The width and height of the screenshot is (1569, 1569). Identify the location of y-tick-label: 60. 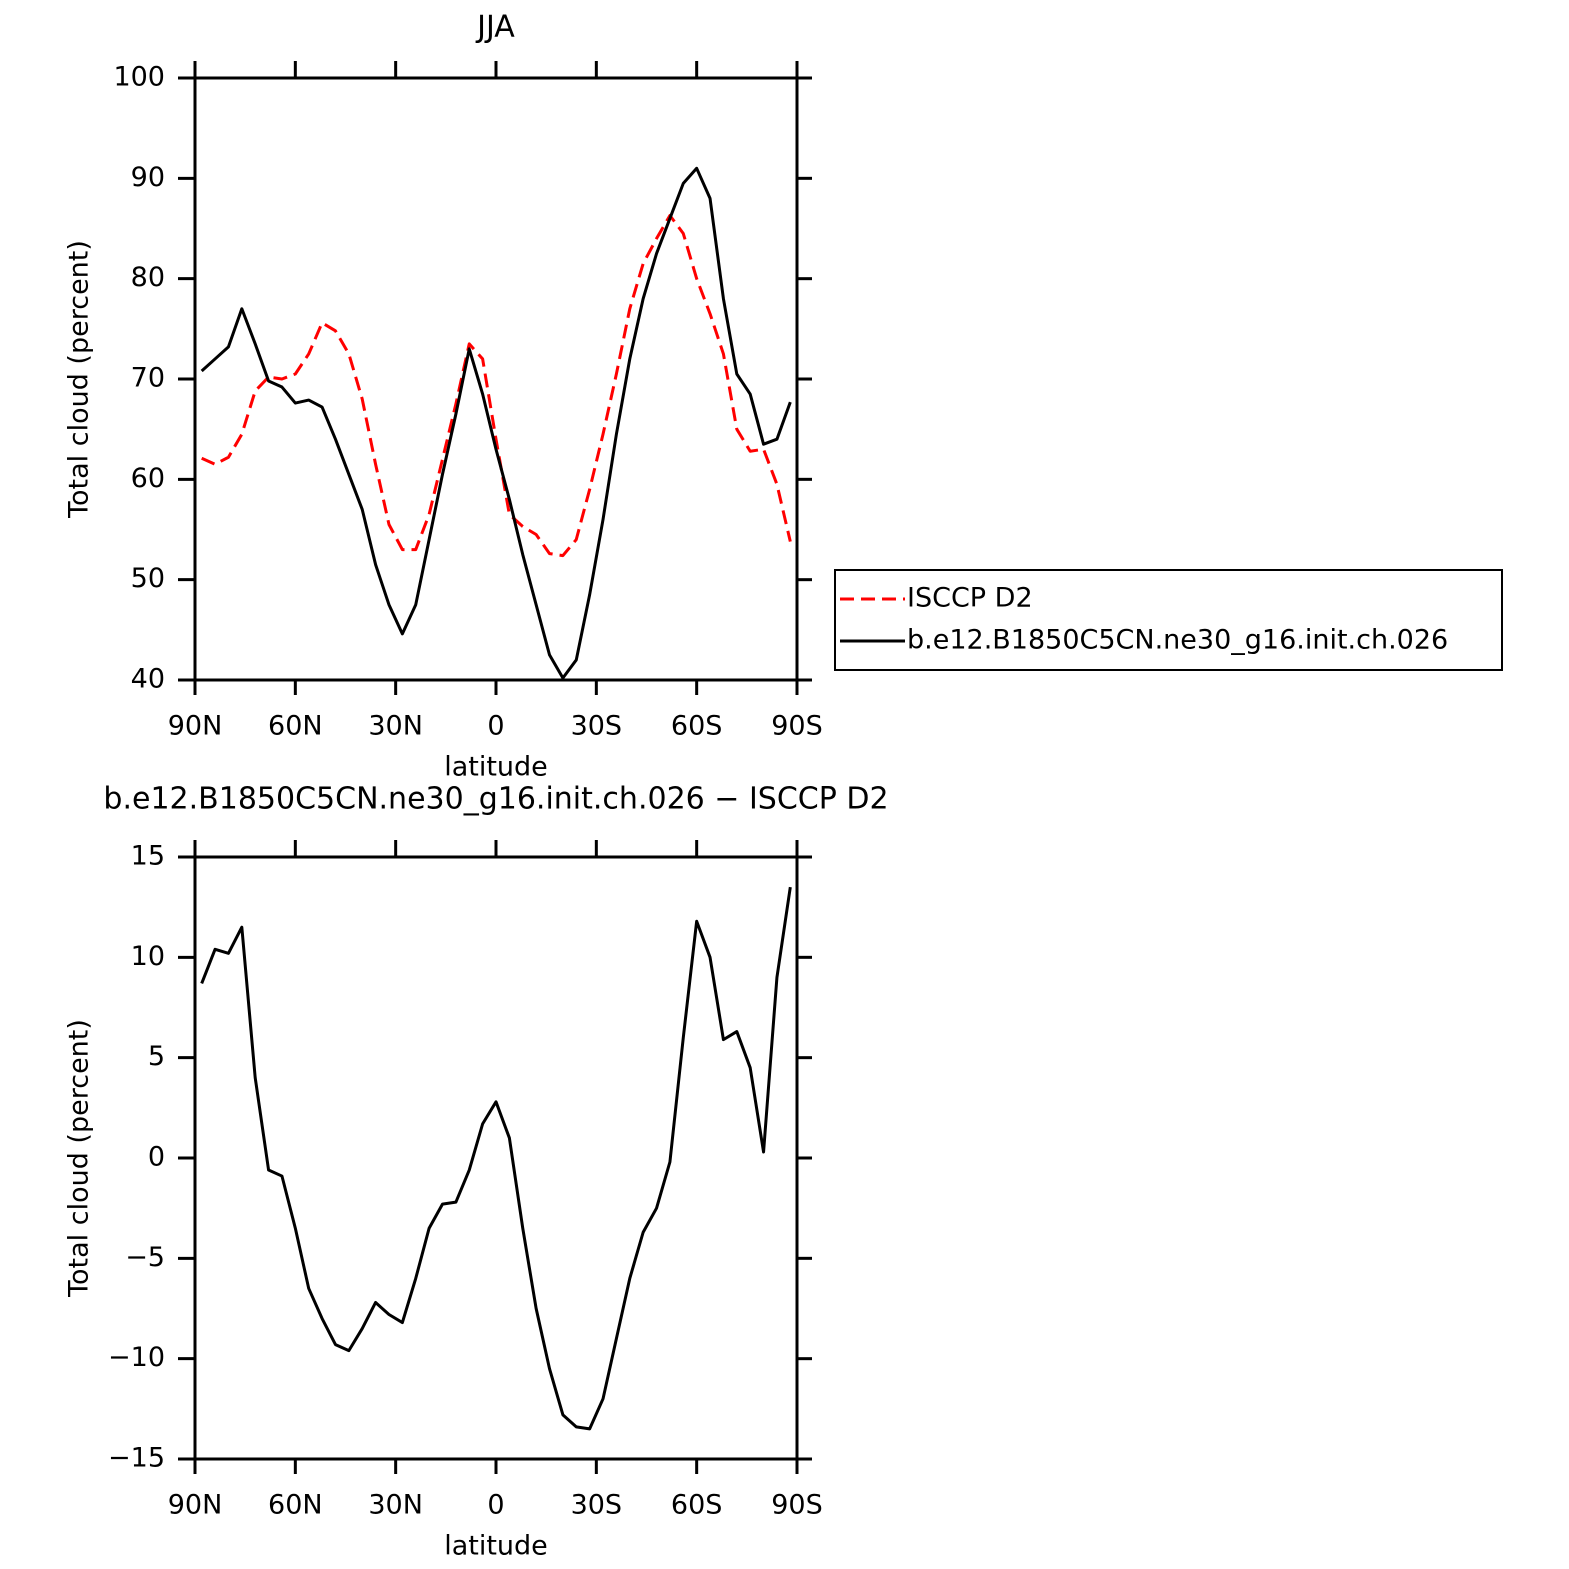
(148, 478).